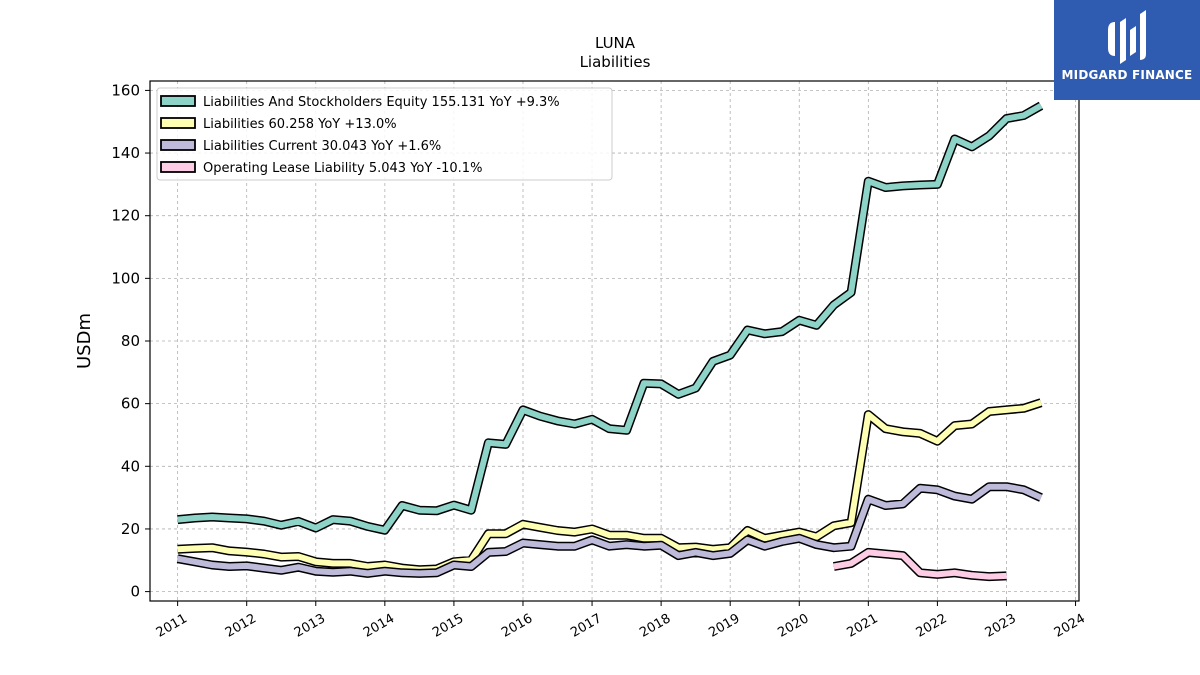  I want to click on y-axis-label: USDm, so click(84, 341).